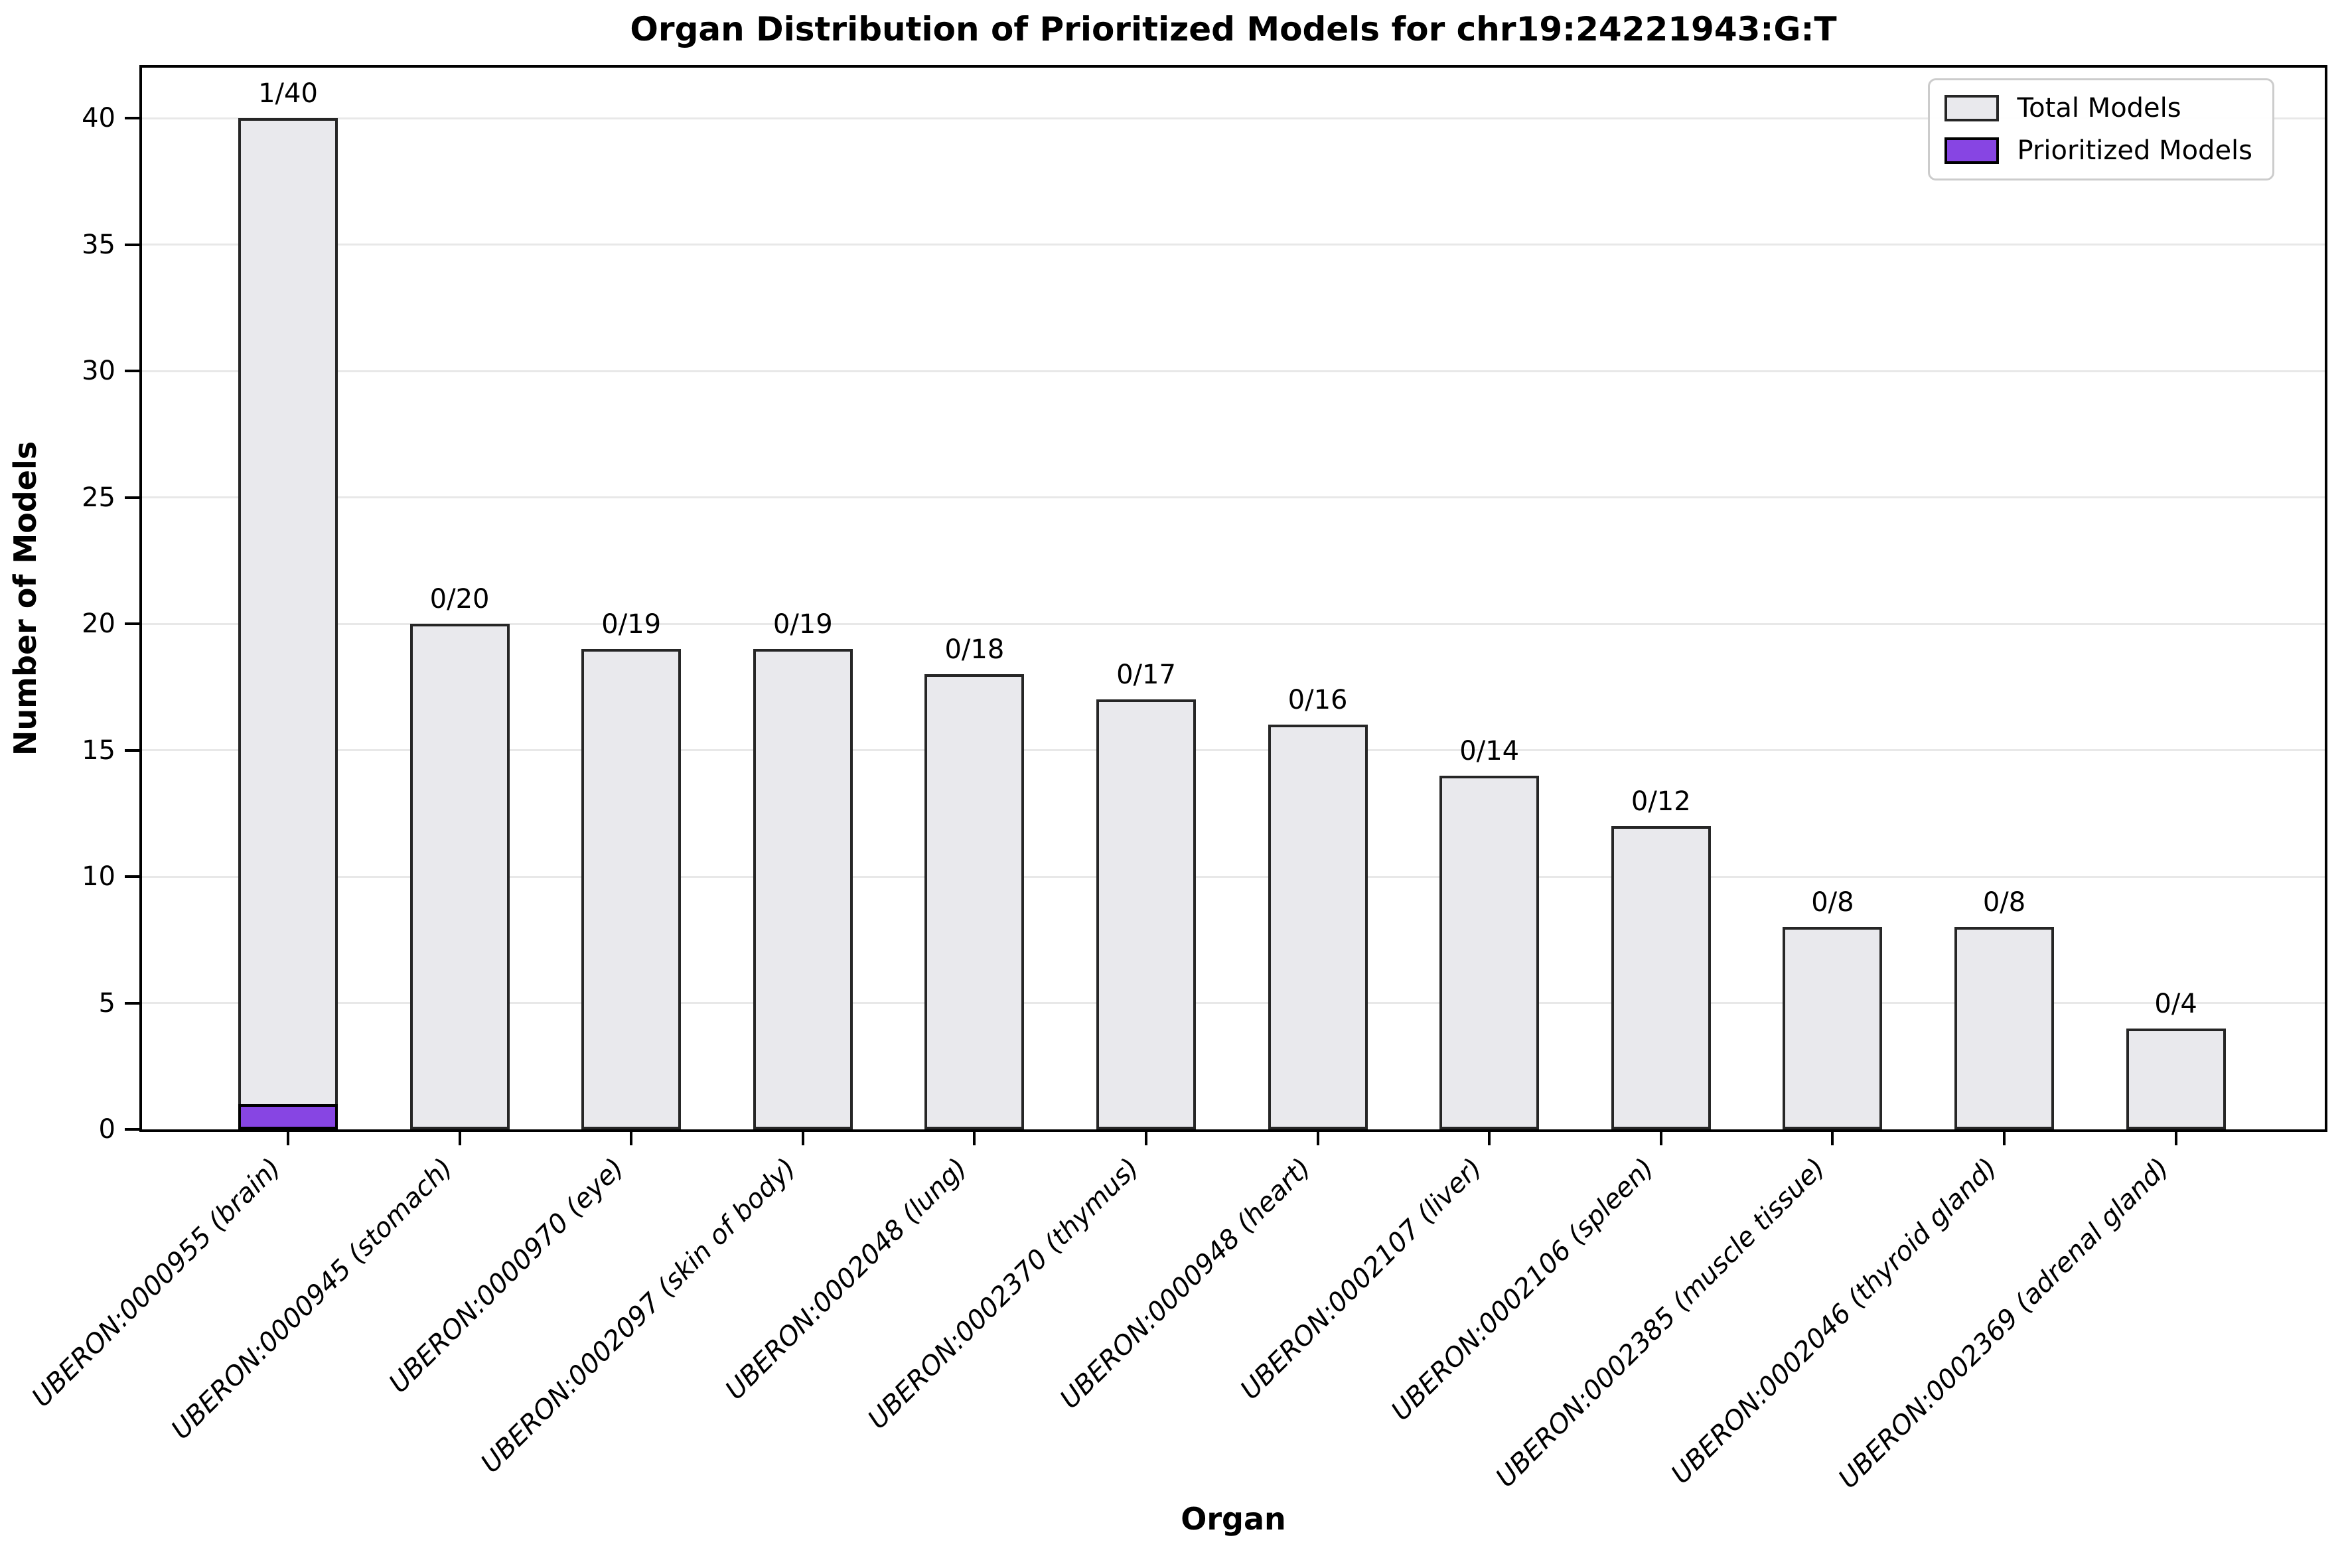 The width and height of the screenshot is (2346, 1568). Describe the element at coordinates (288, 1116) in the screenshot. I see `bar-prioritized` at that location.